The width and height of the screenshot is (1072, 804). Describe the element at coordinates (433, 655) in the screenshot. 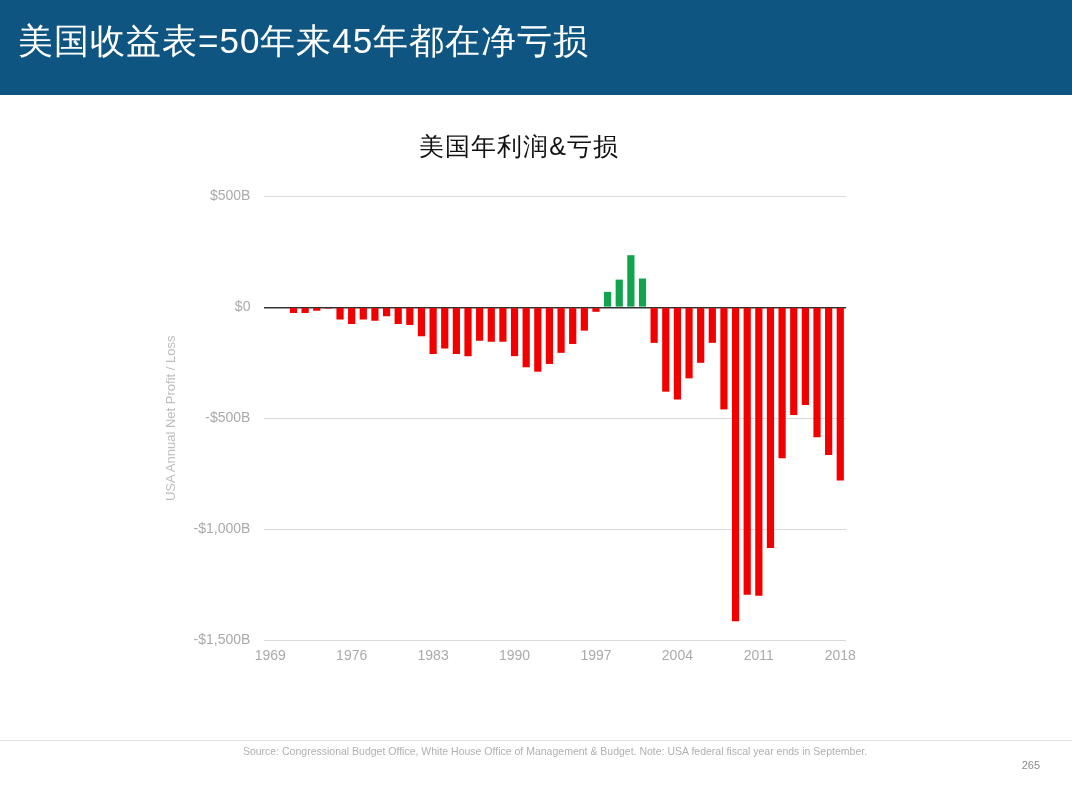

I see `x-tick-label: 1983` at that location.